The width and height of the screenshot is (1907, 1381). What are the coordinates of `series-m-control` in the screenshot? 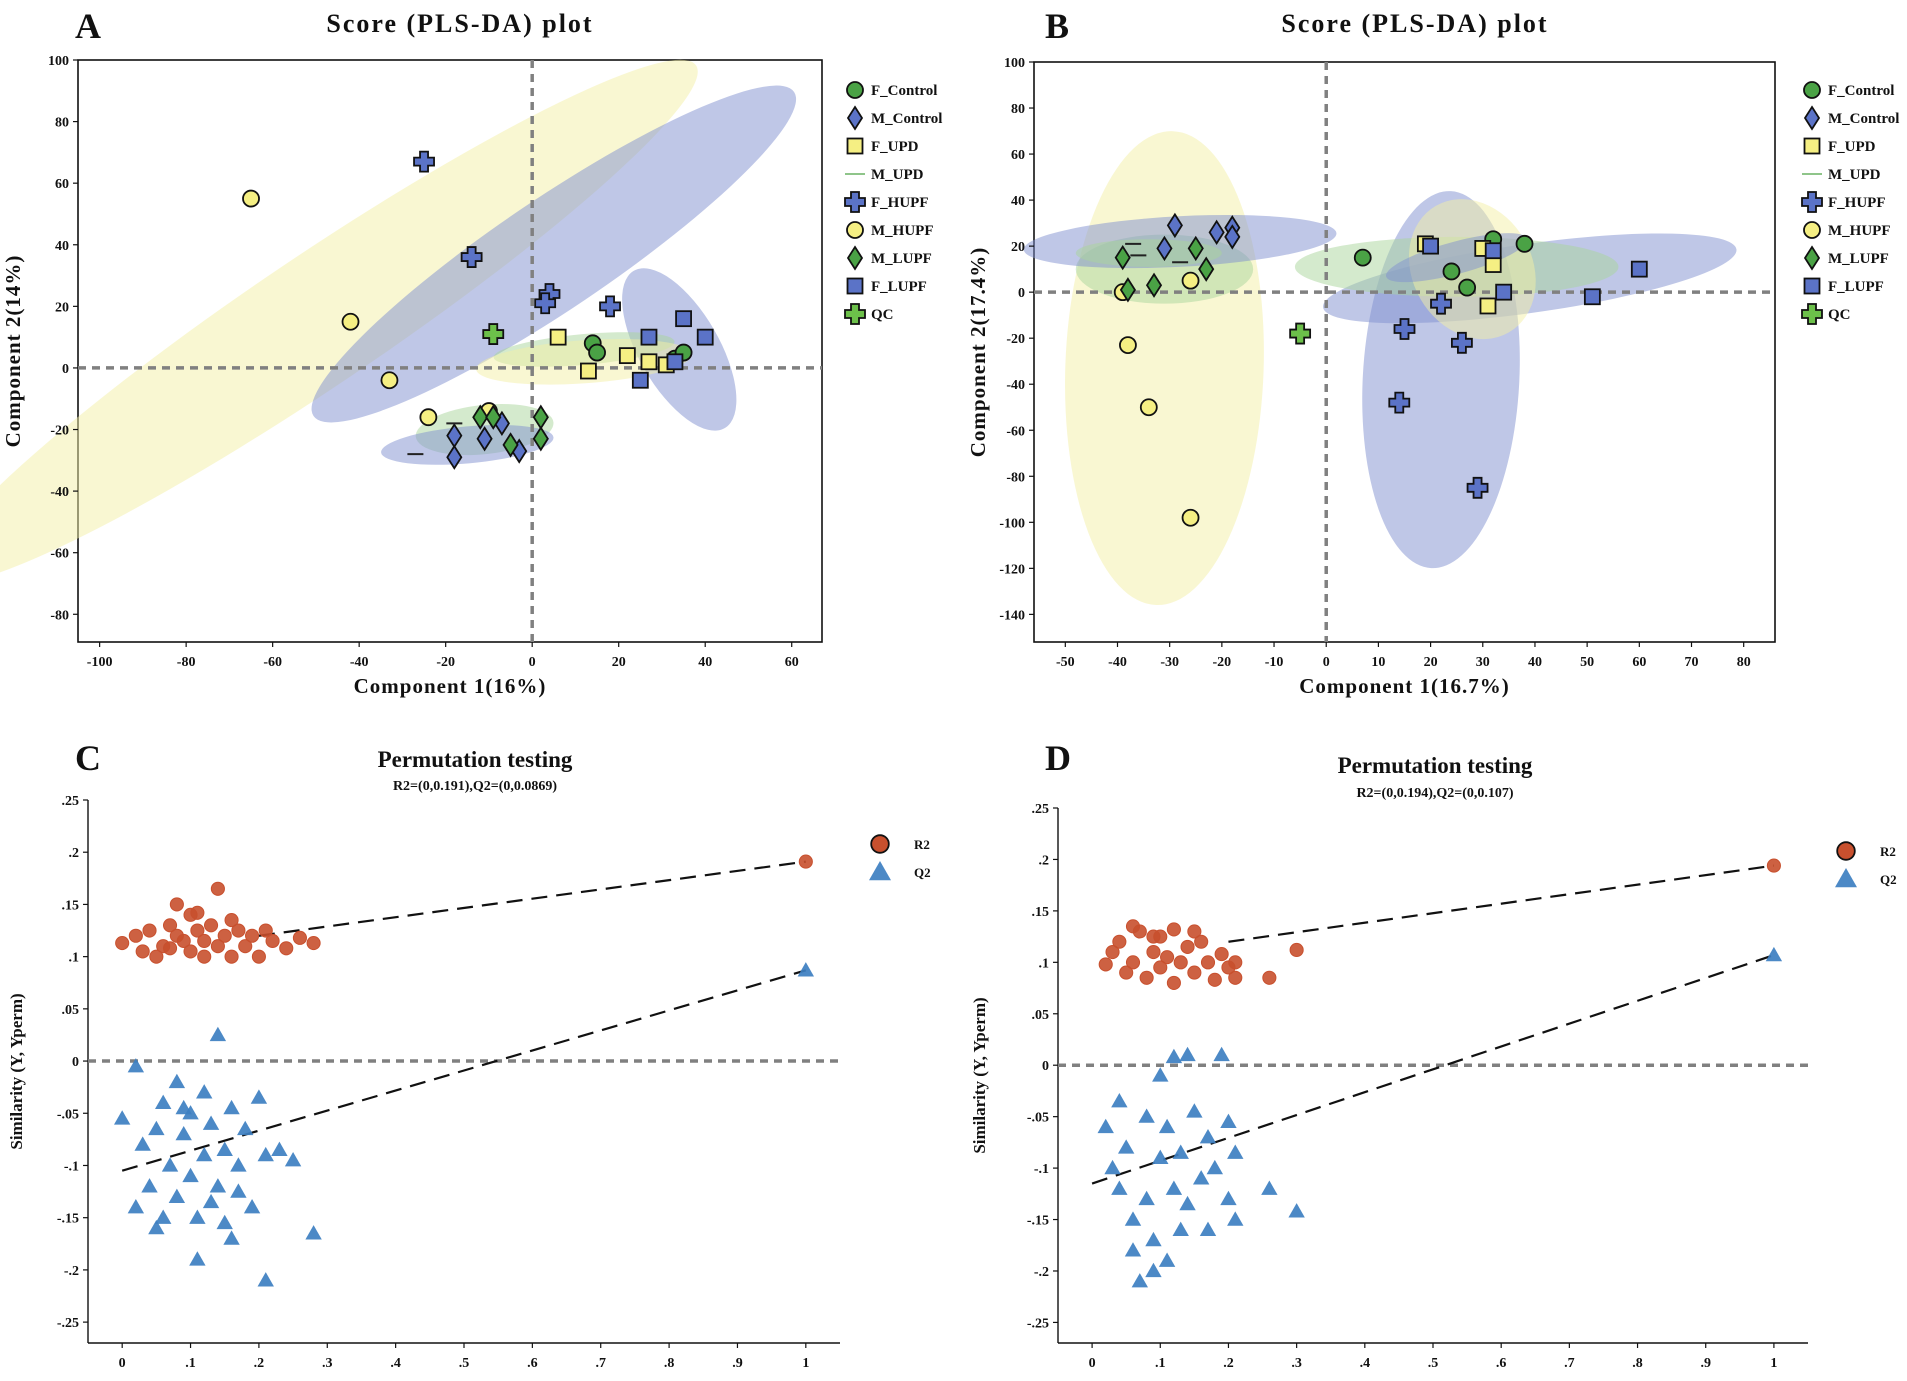 It's located at (1198, 237).